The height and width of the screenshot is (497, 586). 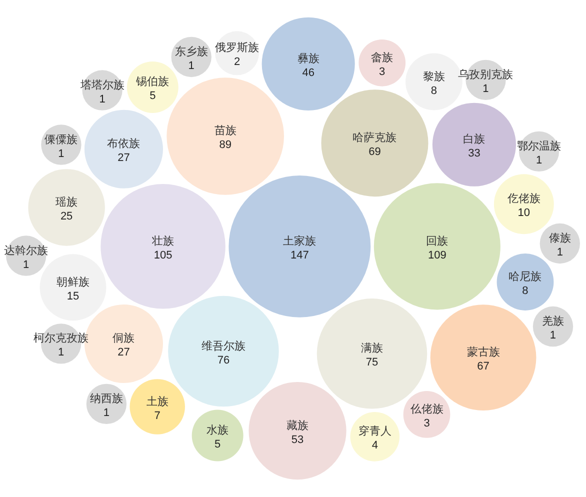 What do you see at coordinates (374, 152) in the screenshot?
I see `data-label: 69` at bounding box center [374, 152].